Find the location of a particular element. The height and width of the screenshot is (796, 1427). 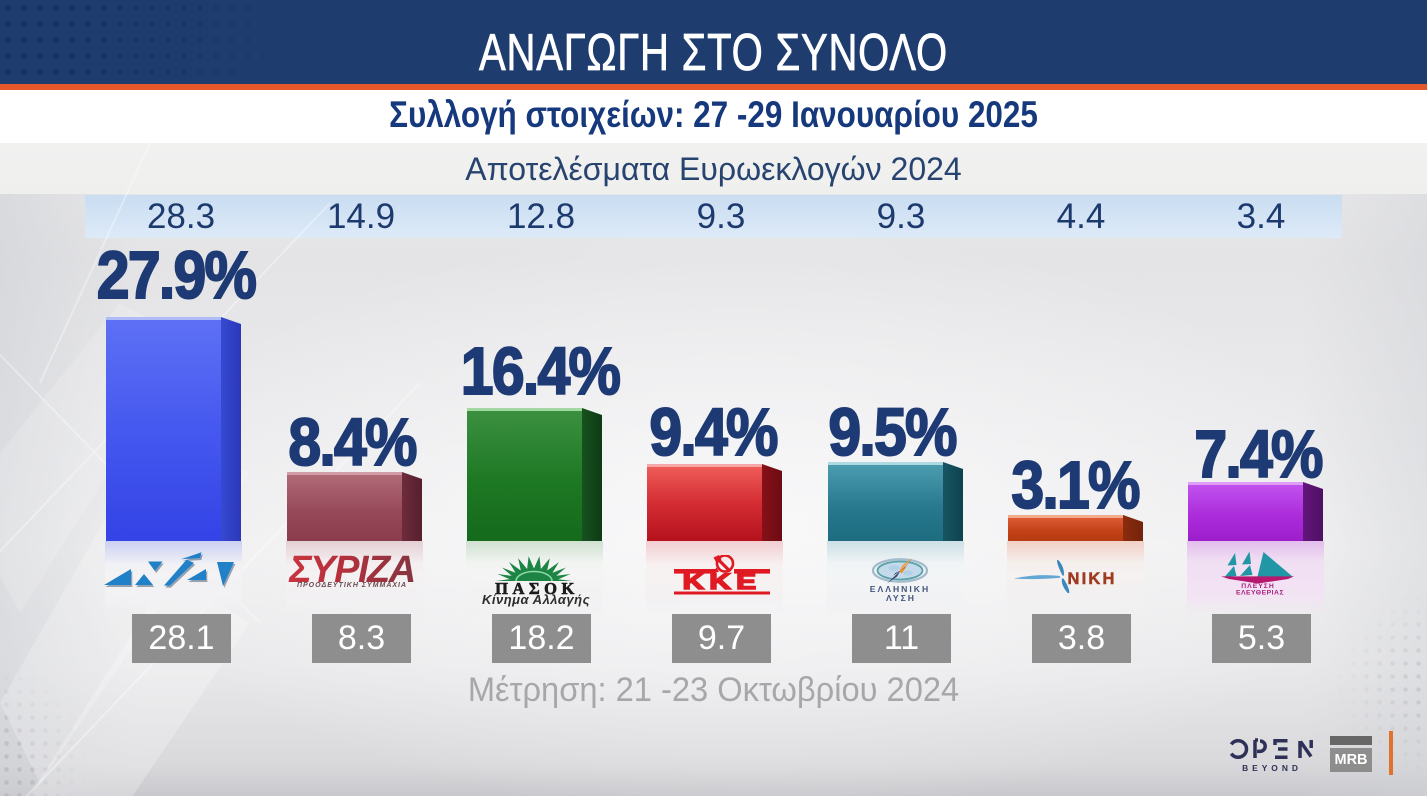

svg-text: ΕΛΛΗΝΙΚΗ is located at coordinates (900, 589).